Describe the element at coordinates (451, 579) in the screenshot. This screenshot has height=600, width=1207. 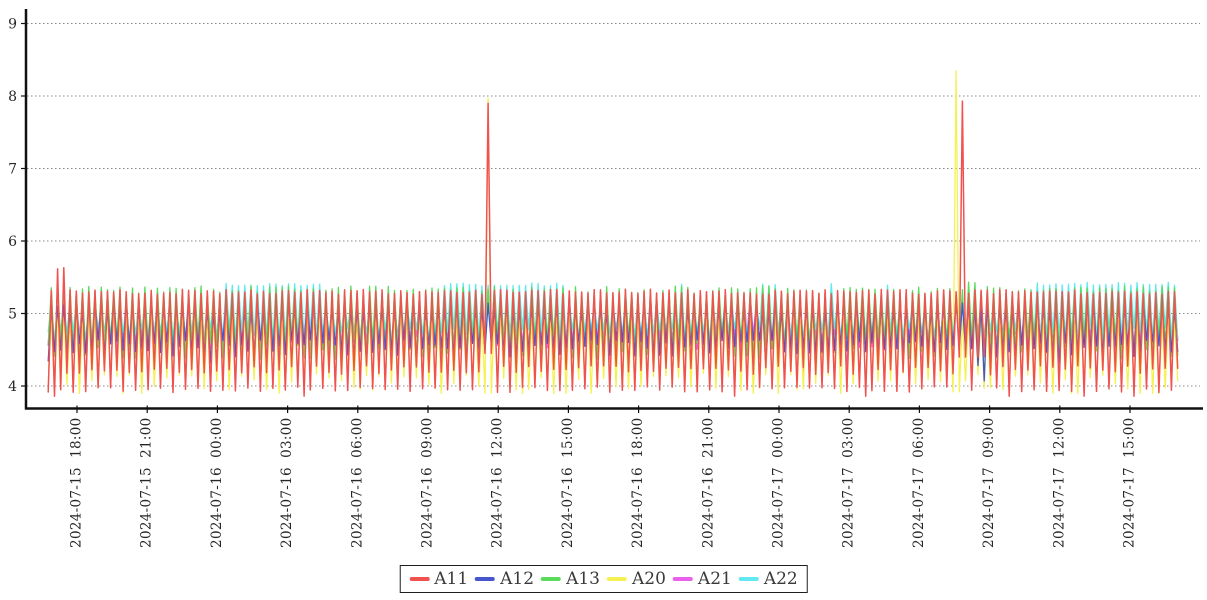
I see `legend-label-A11: A11` at that location.